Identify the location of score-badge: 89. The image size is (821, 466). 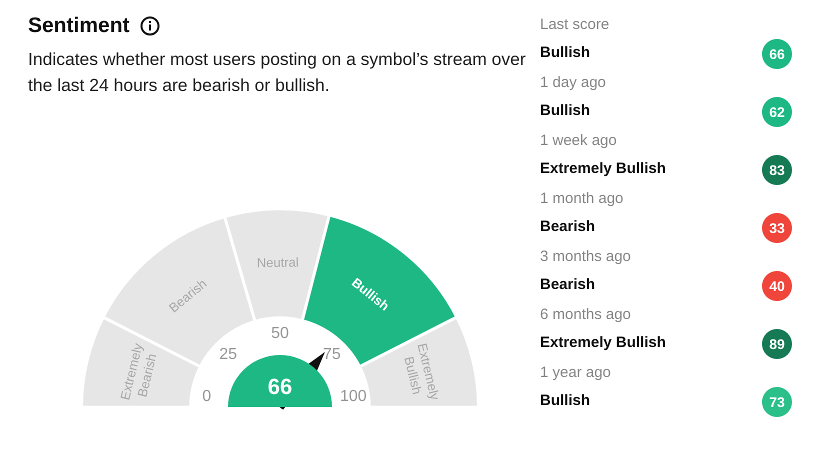
(777, 344).